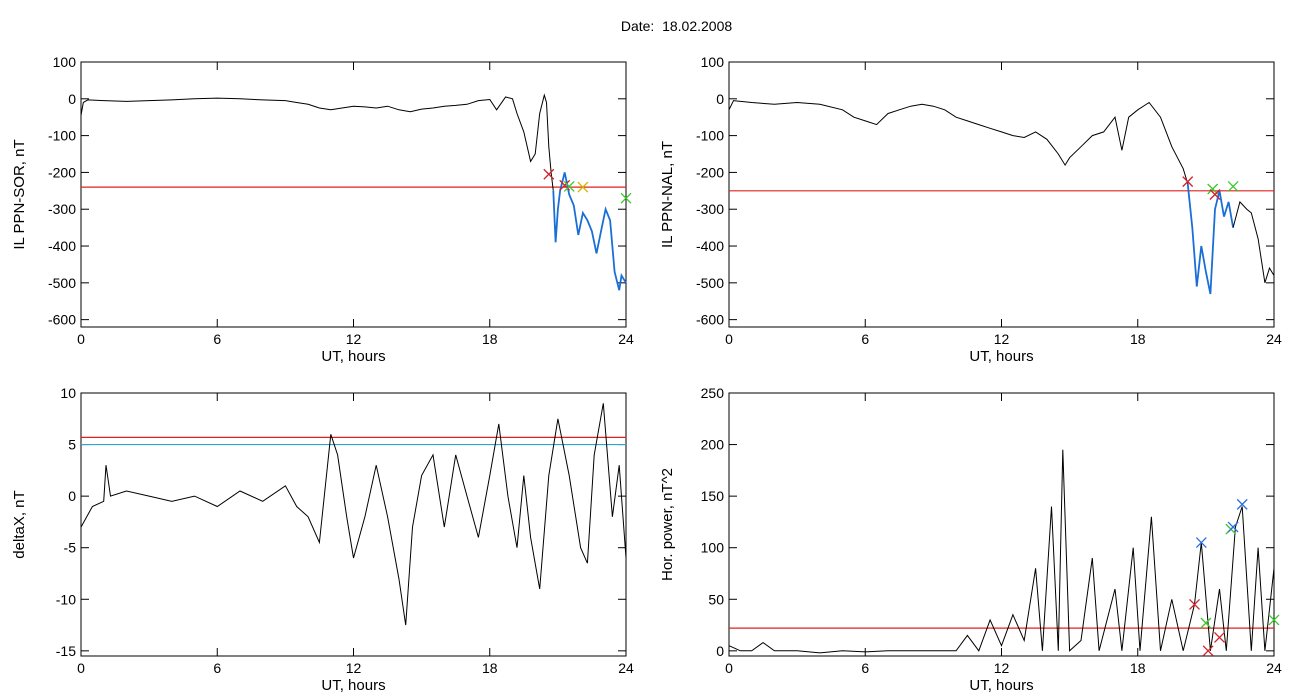  I want to click on y-tick-label: -10, so click(66, 599).